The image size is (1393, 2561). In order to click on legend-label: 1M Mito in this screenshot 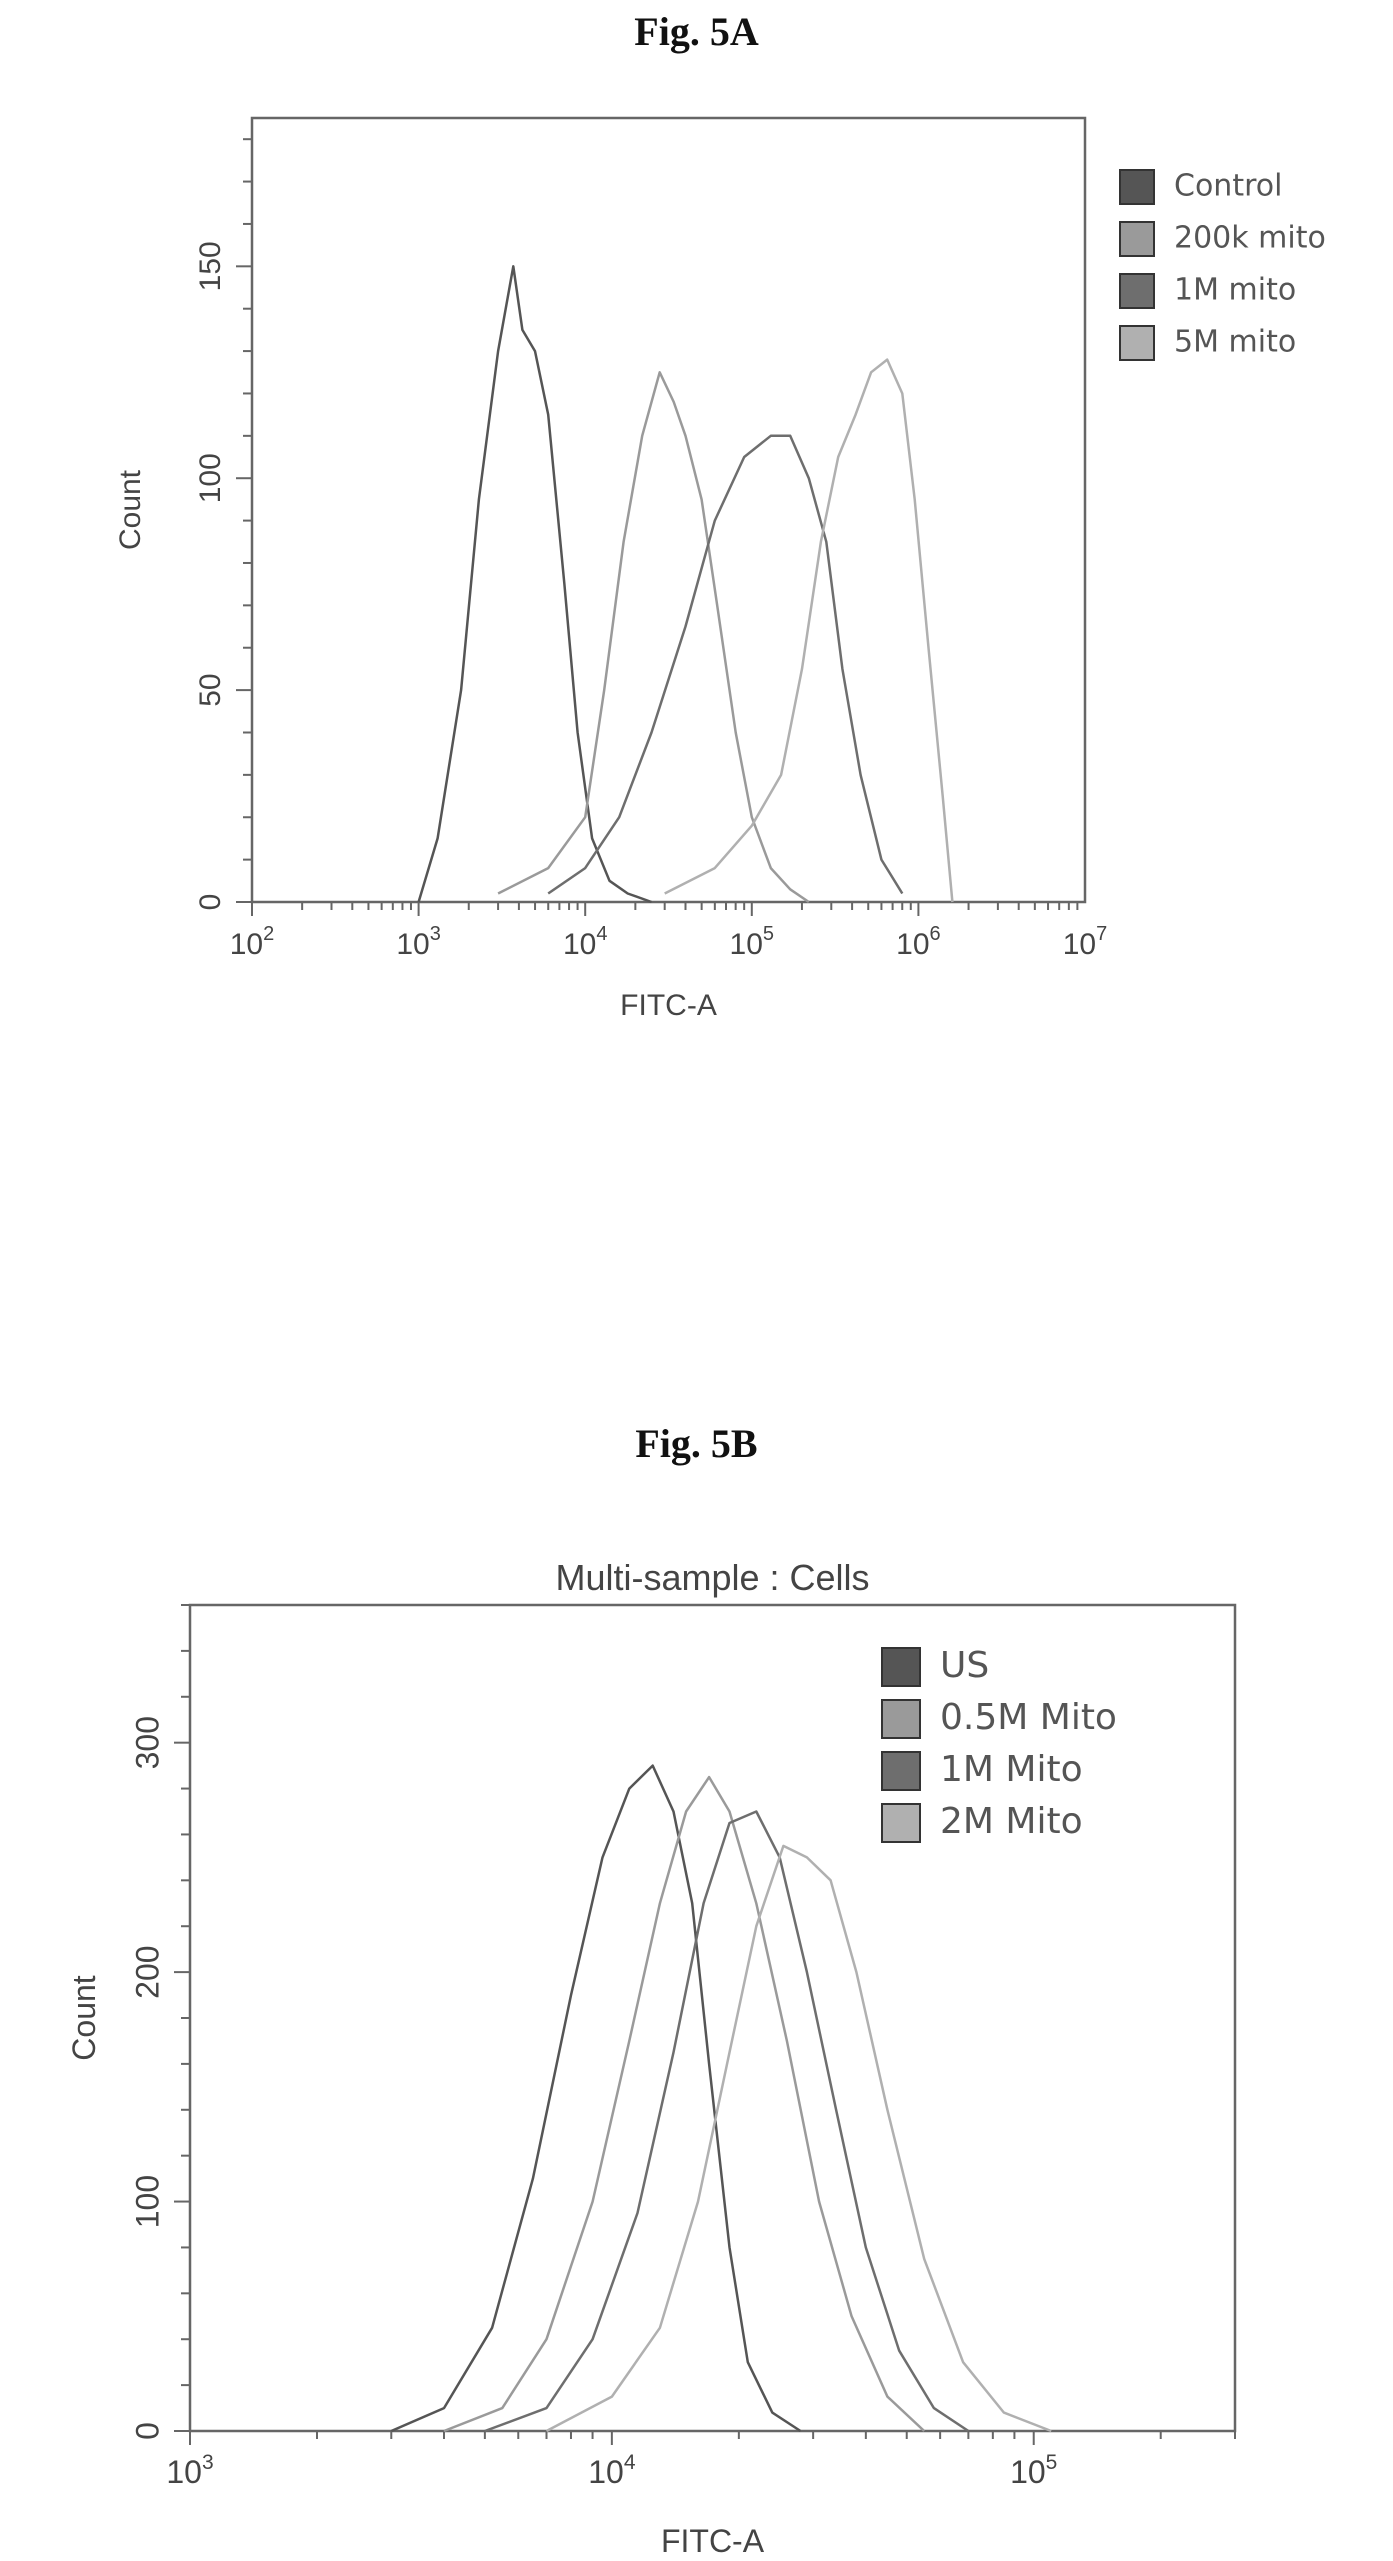, I will do `click(1011, 1769)`.